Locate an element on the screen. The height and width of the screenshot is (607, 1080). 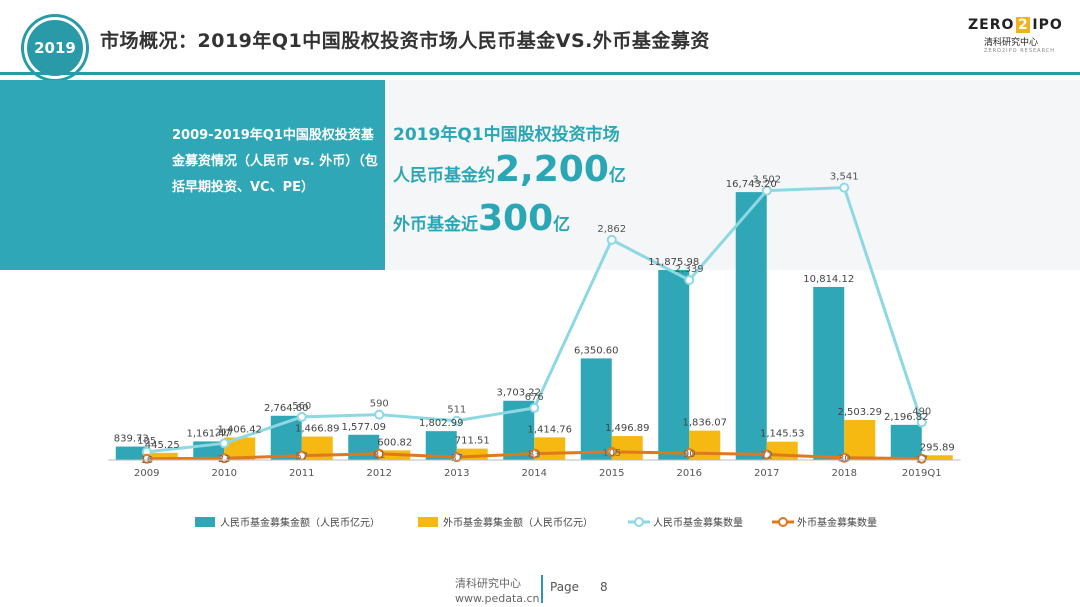
line-value-label: 2,339 is located at coordinates (689, 269).